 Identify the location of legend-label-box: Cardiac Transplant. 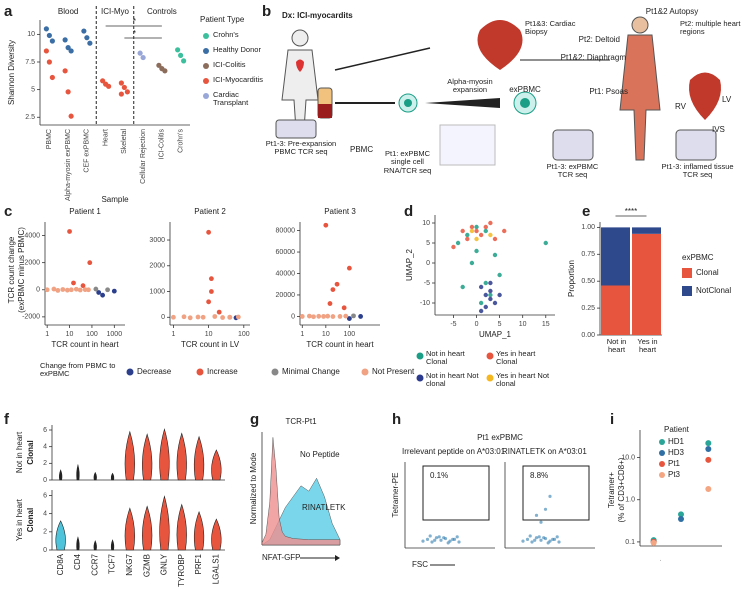
(231, 99).